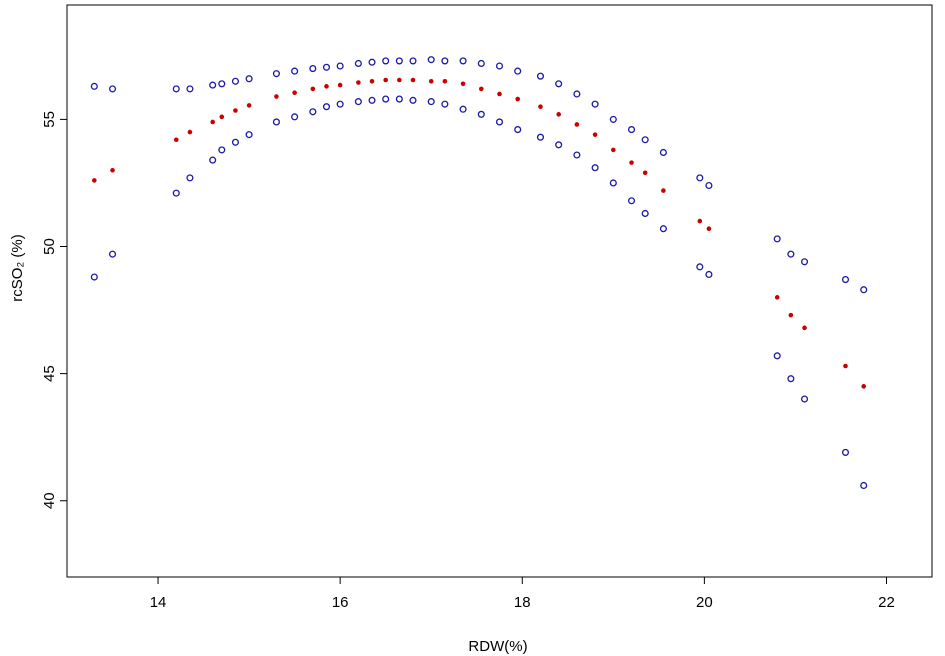  Describe the element at coordinates (49, 373) in the screenshot. I see `y-tick-label: 45` at that location.